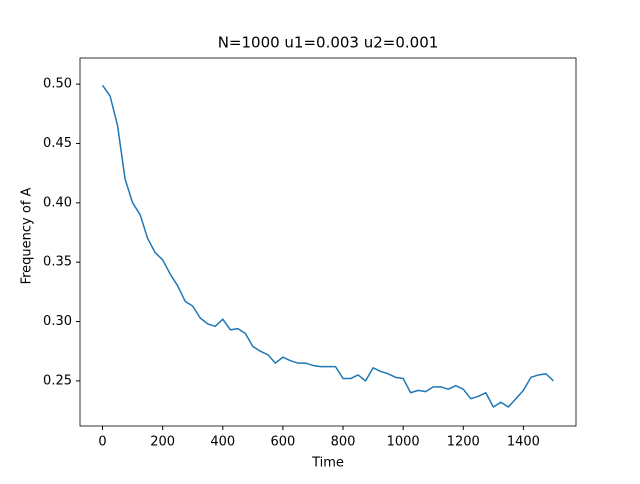  I want to click on y-tick-label: 0.40, so click(57, 202).